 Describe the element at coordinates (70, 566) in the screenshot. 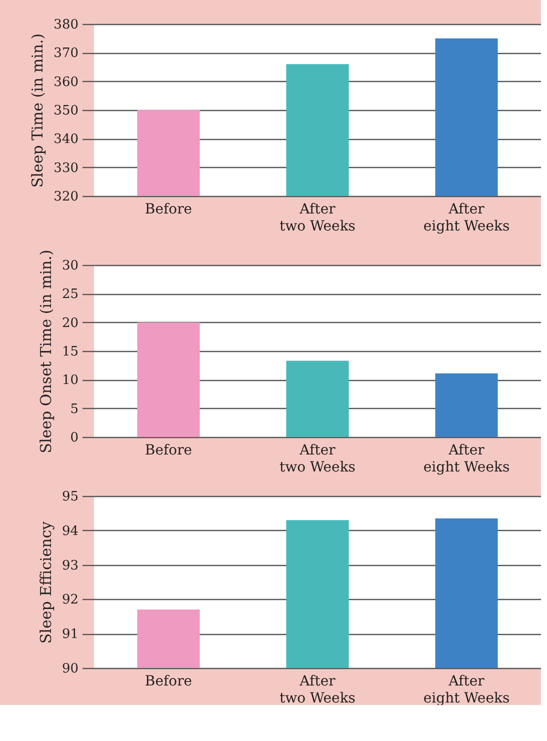

I see `y-tick-label: 93` at that location.